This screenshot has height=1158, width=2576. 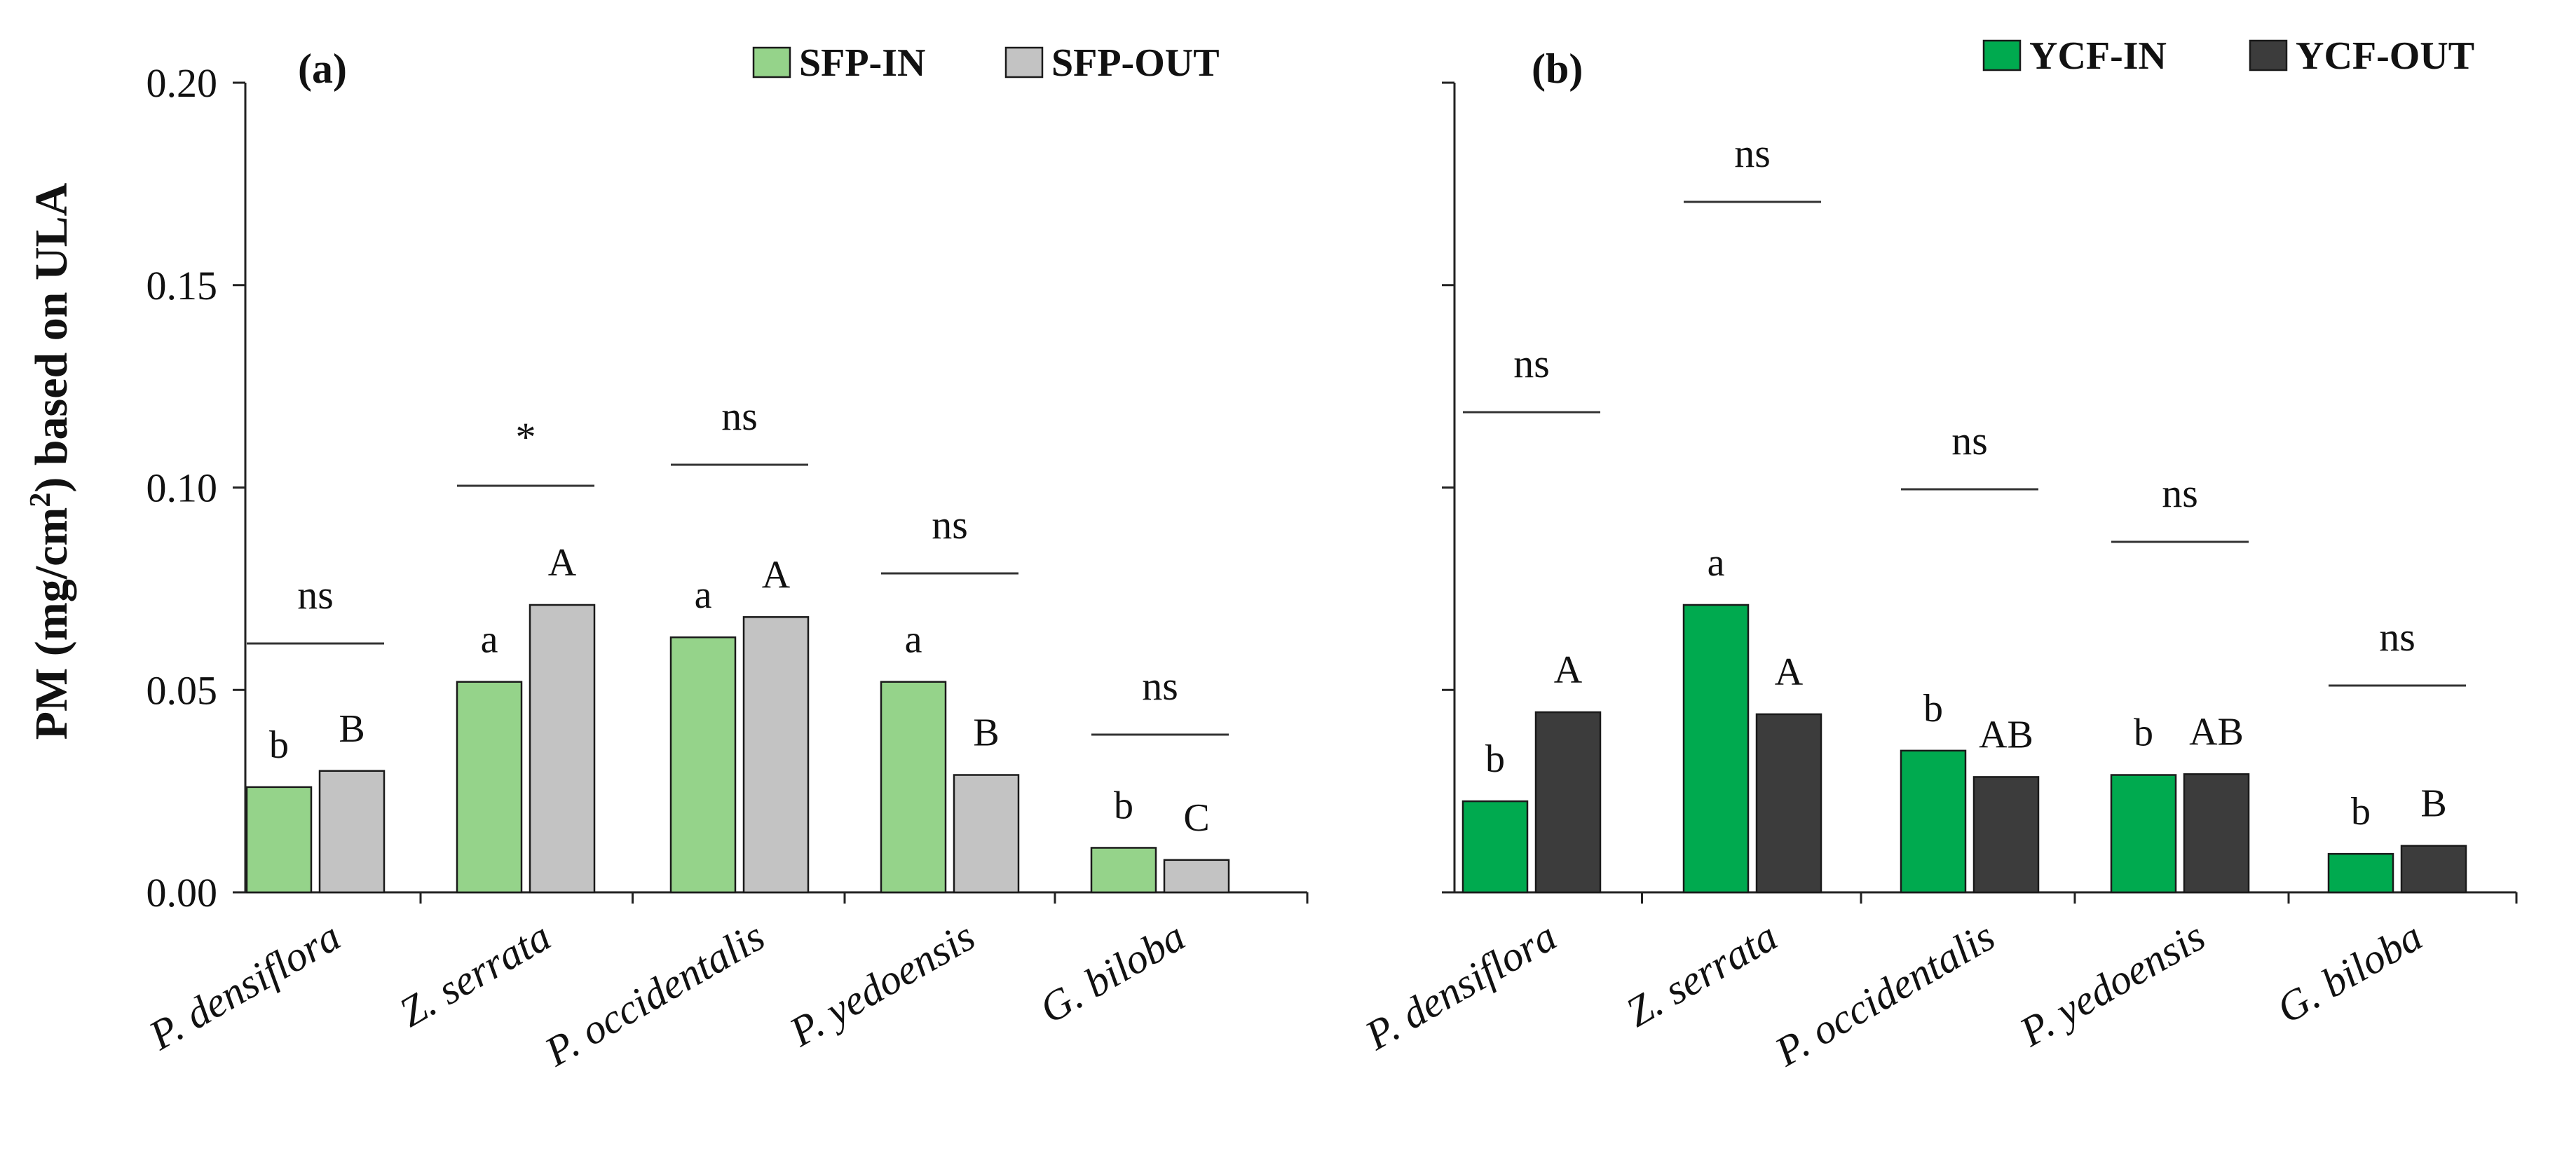 What do you see at coordinates (51, 337) in the screenshot?
I see `y-axis-title-rest: ) based on ULA` at bounding box center [51, 337].